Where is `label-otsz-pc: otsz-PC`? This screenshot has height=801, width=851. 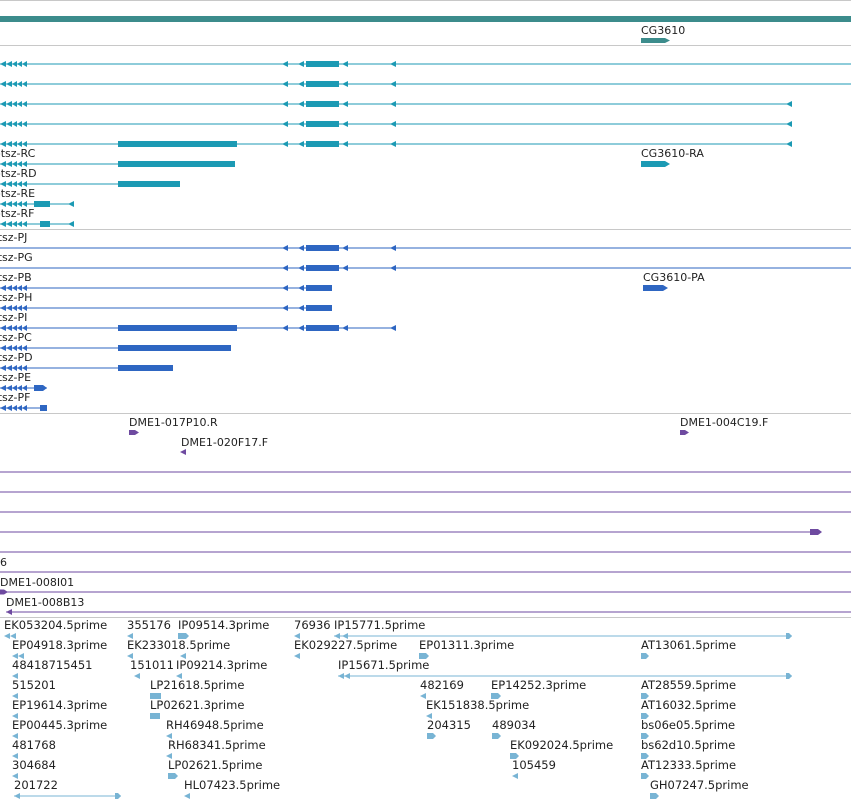
label-otsz-pc: otsz-PC is located at coordinates (16, 337).